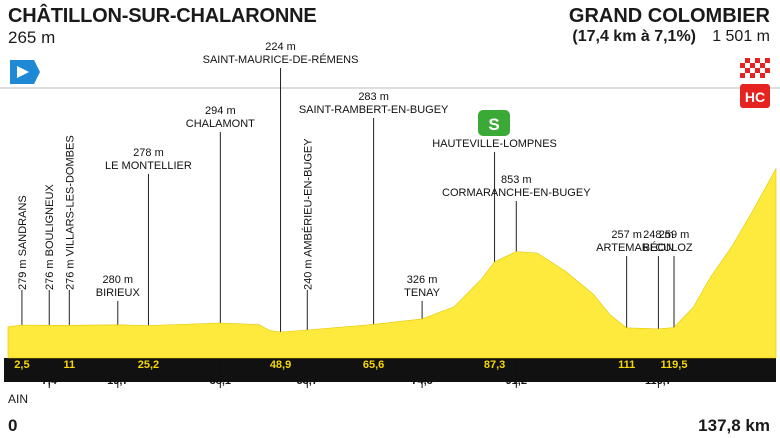  I want to click on waypoint-altitude: 257 m, so click(626, 235).